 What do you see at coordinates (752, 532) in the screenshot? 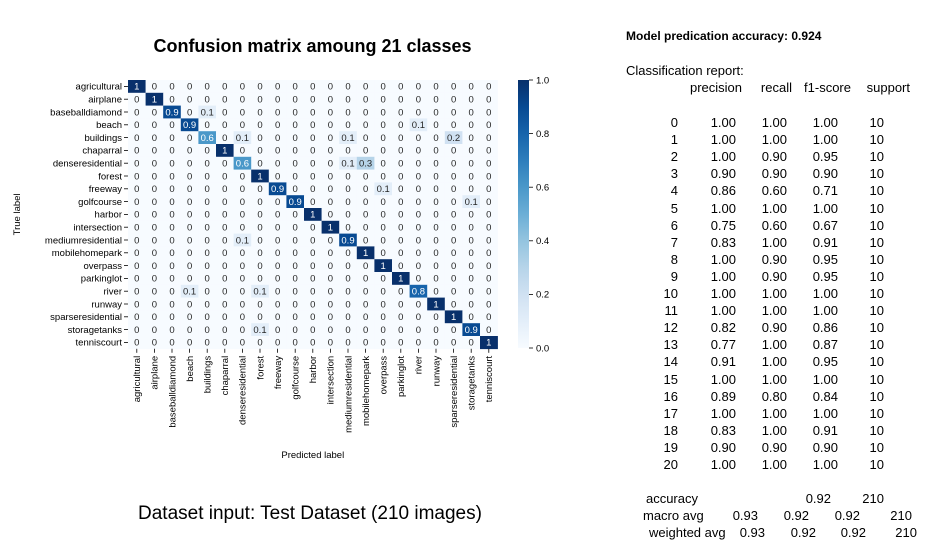
I see `report-summary-value: 0.93` at bounding box center [752, 532].